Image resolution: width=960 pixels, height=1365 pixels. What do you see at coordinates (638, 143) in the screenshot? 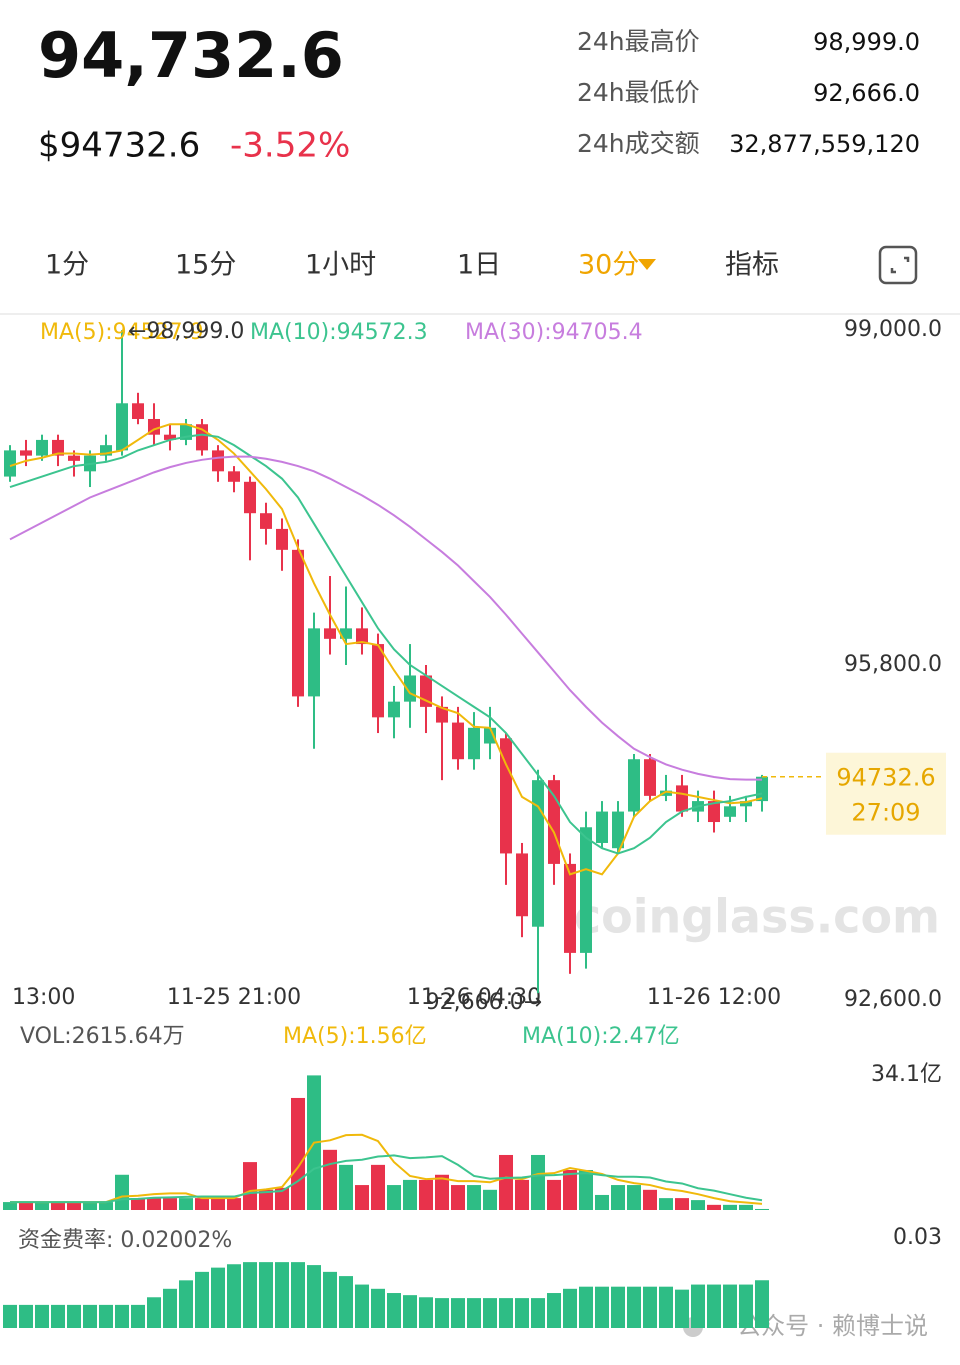
I see `stat-label: 24h成交额` at bounding box center [638, 143].